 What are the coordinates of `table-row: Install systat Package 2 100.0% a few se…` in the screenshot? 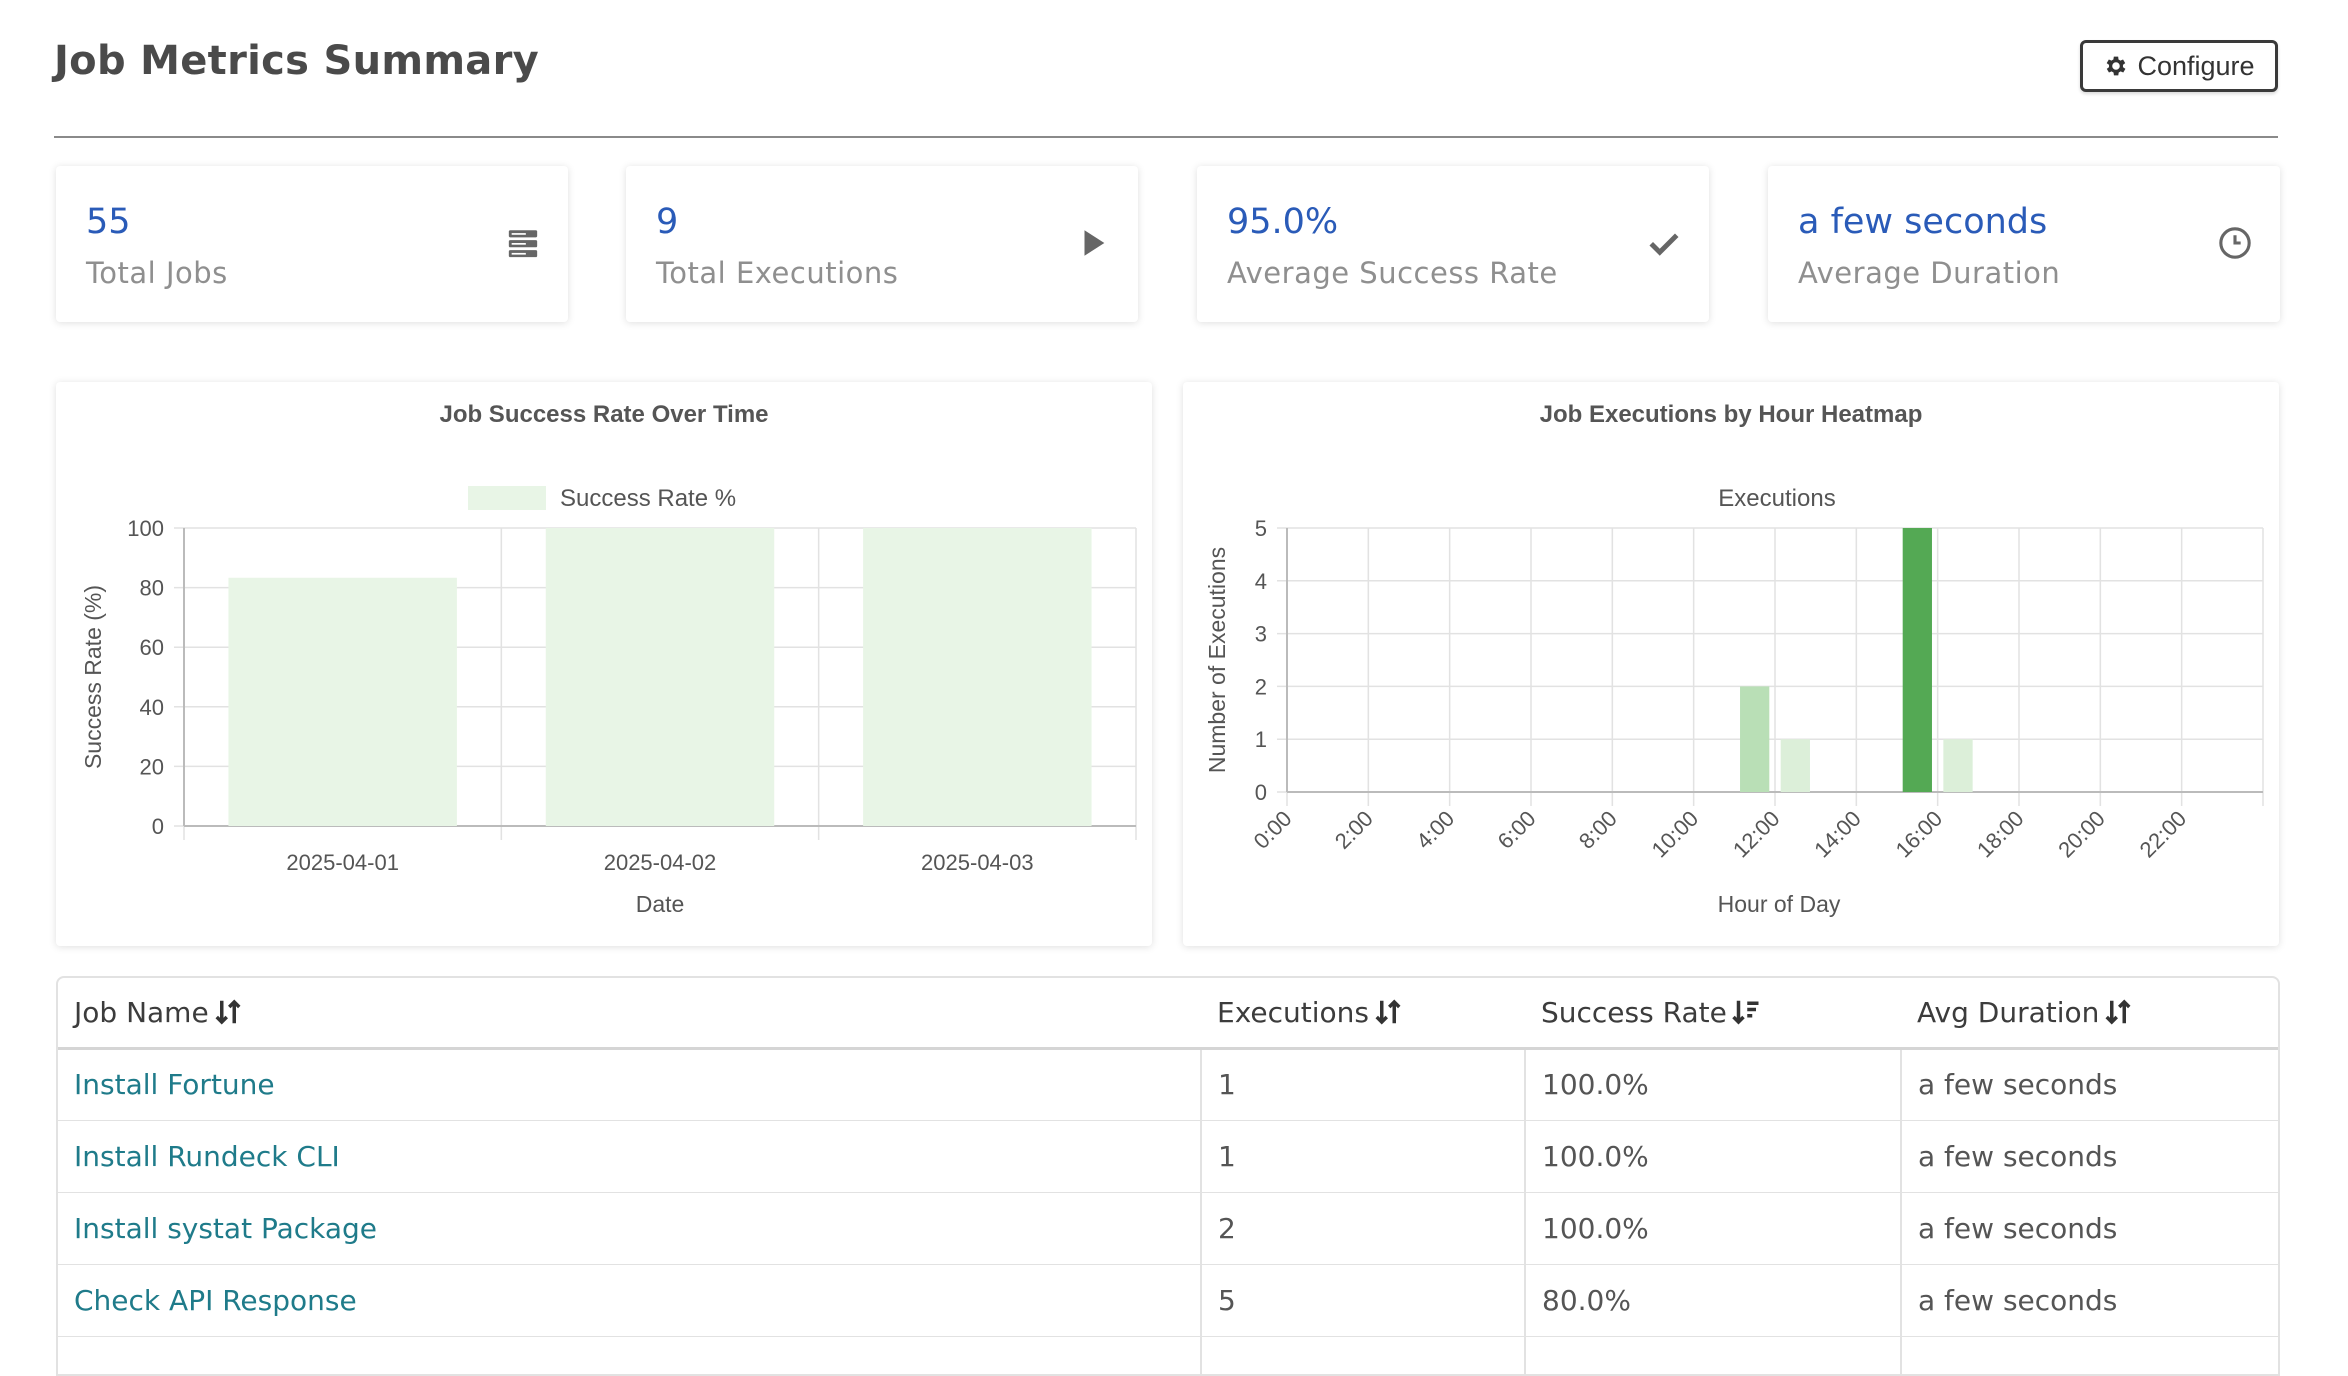 It's located at (1168, 1227).